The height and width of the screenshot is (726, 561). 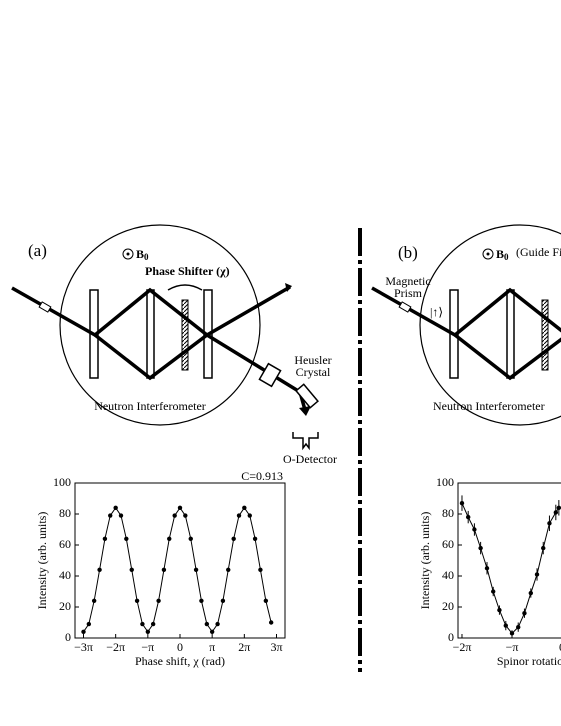 I want to click on crystal-label: Heusler, so click(x=312, y=360).